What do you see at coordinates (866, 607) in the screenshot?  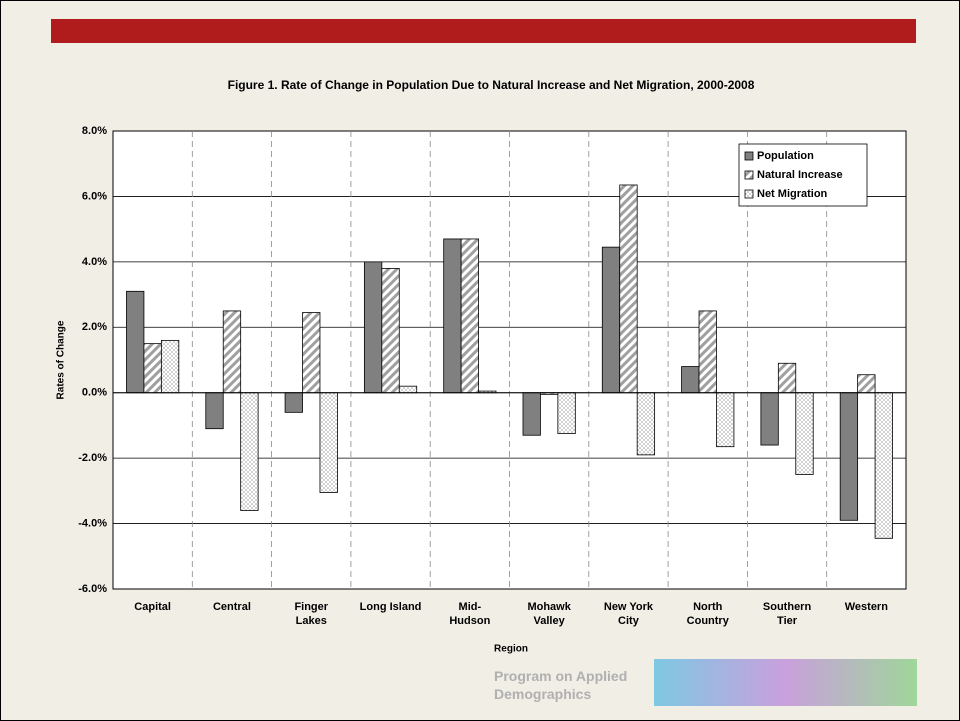 I see `x-tick-label: Western` at bounding box center [866, 607].